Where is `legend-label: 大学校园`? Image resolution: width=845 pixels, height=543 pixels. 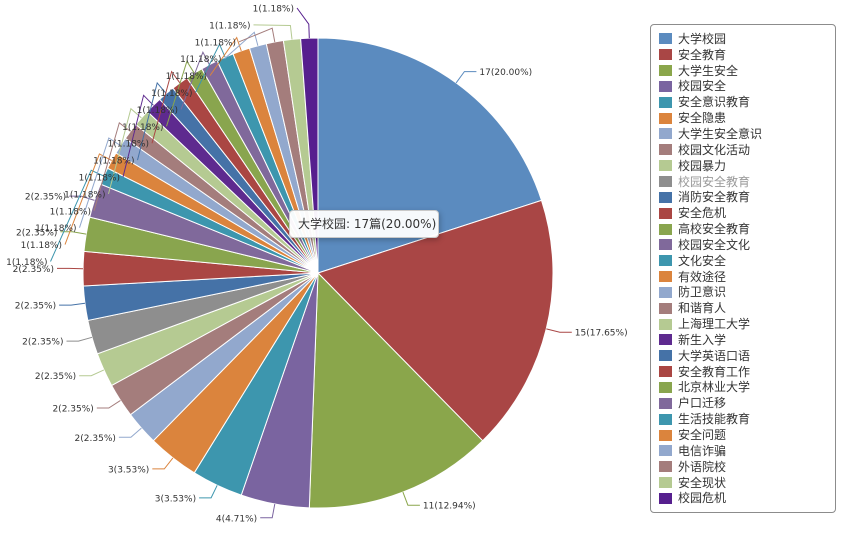 legend-label: 大学校园 is located at coordinates (702, 38).